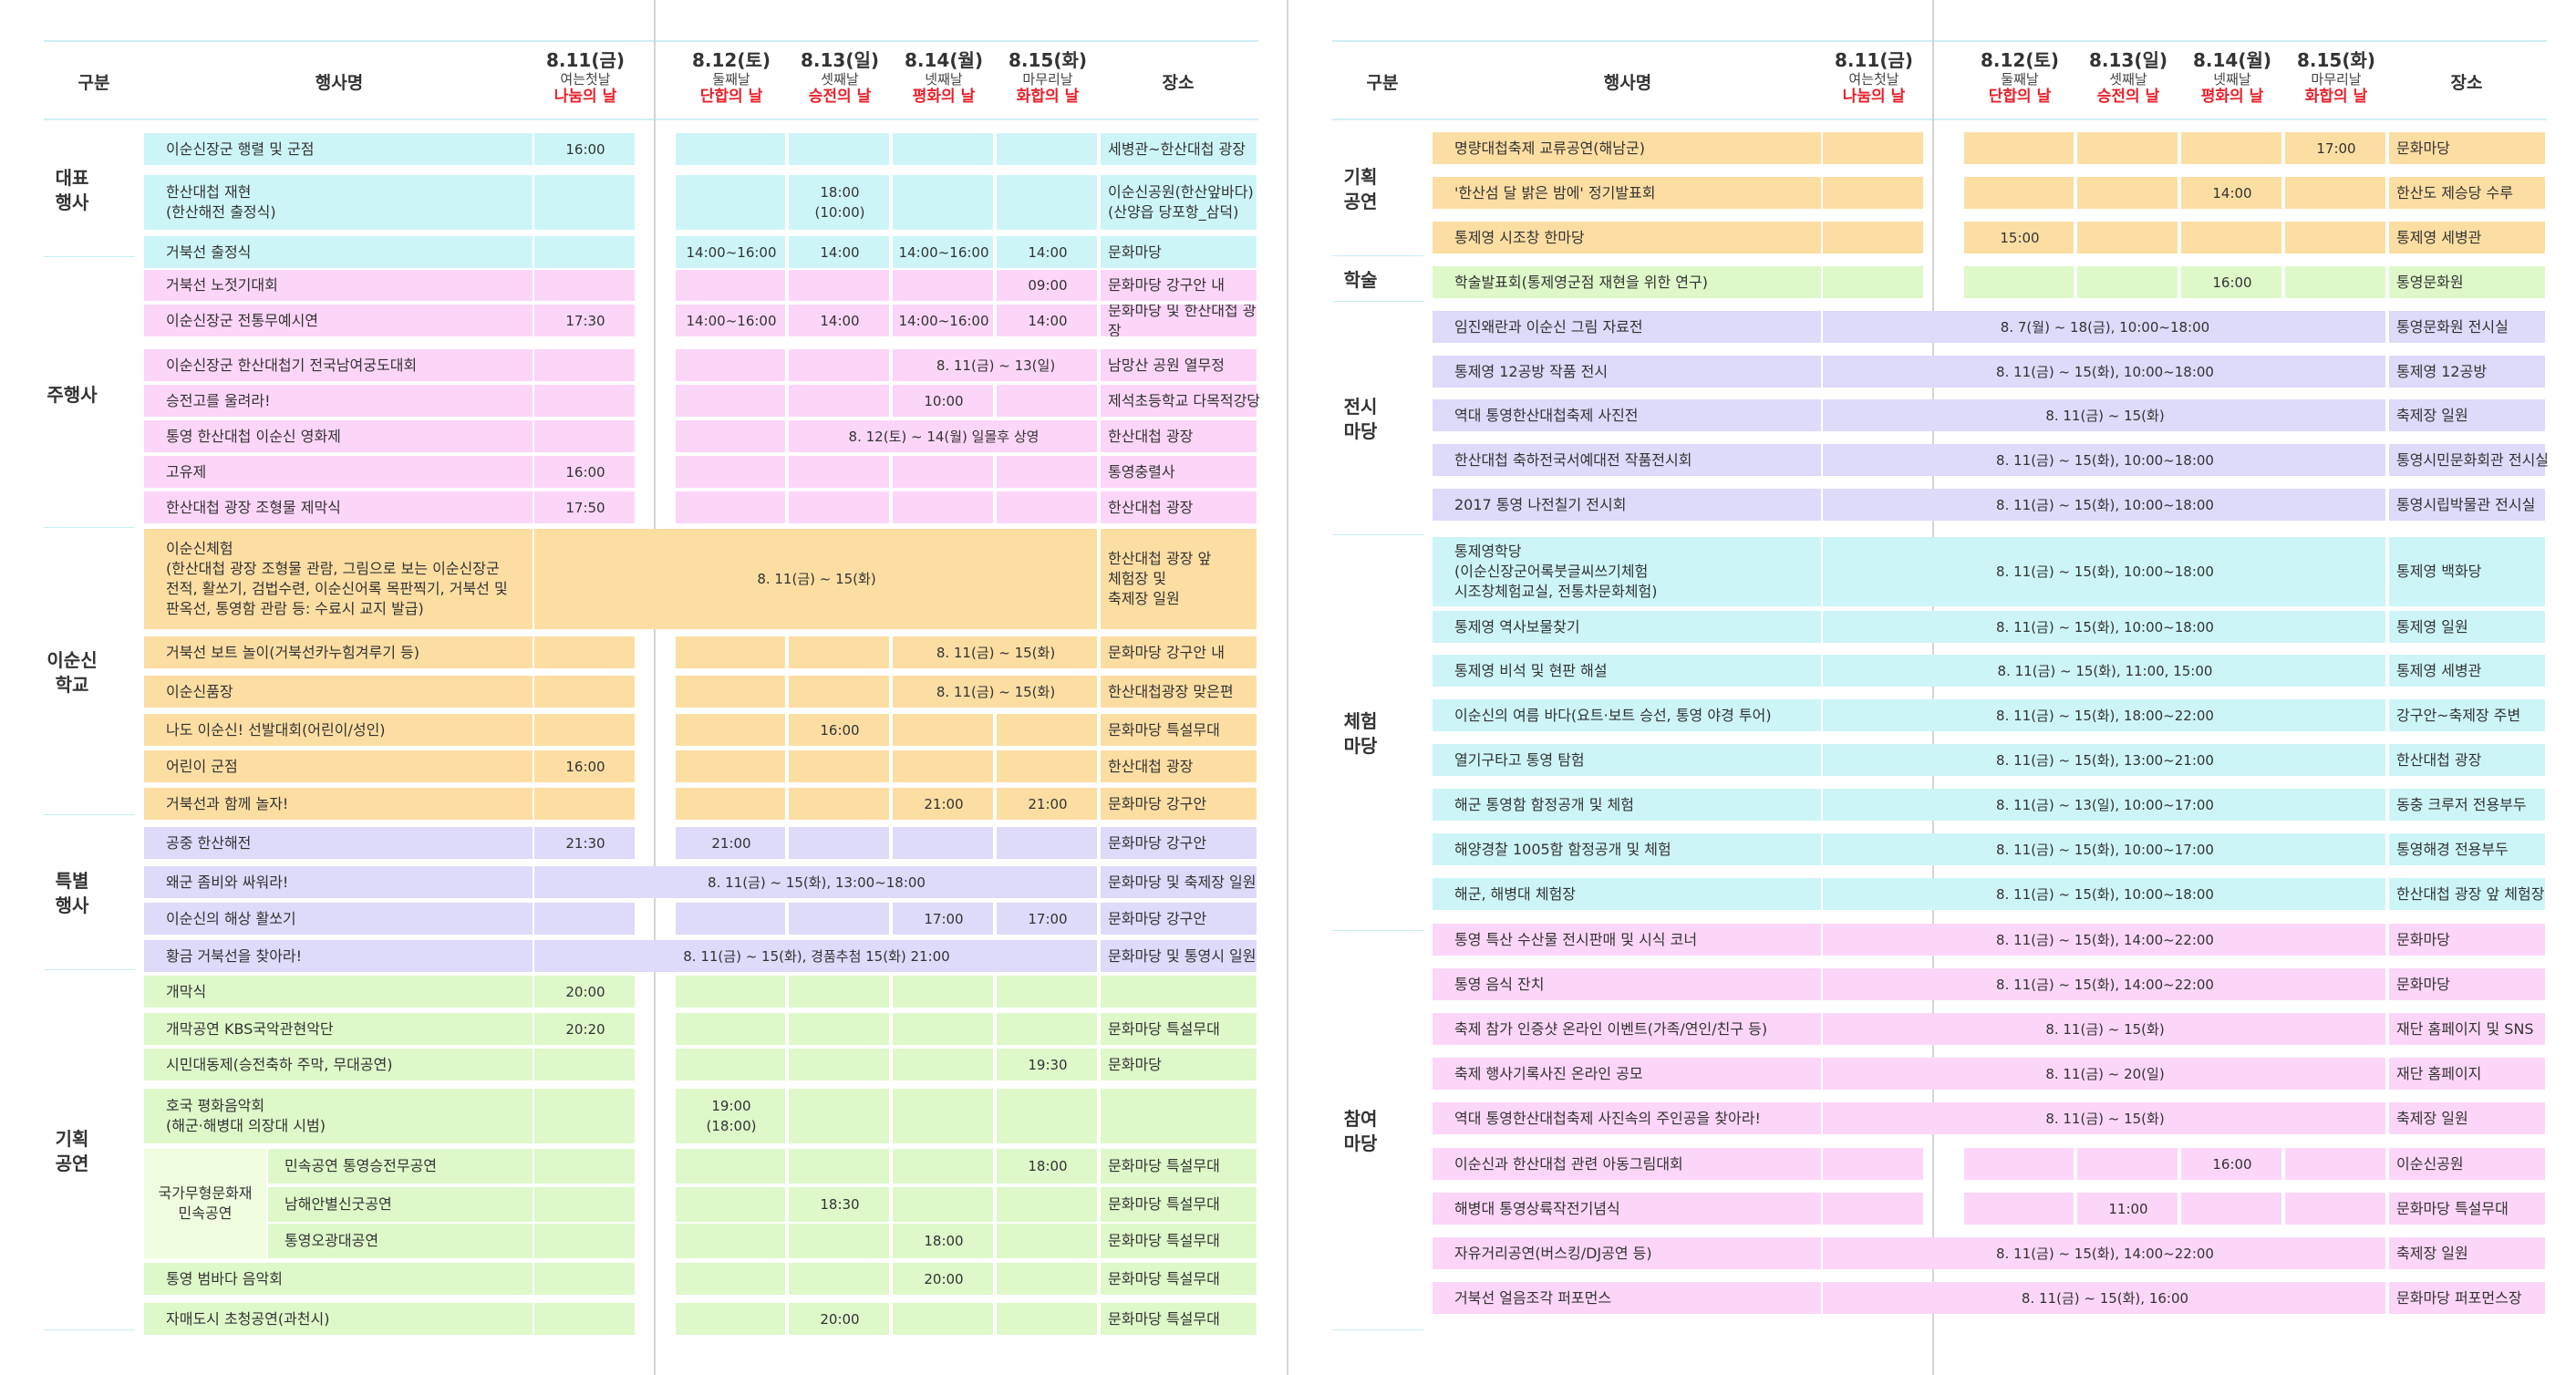  I want to click on subgroup-label: 국가무형문화재 민속공연, so click(205, 1203).